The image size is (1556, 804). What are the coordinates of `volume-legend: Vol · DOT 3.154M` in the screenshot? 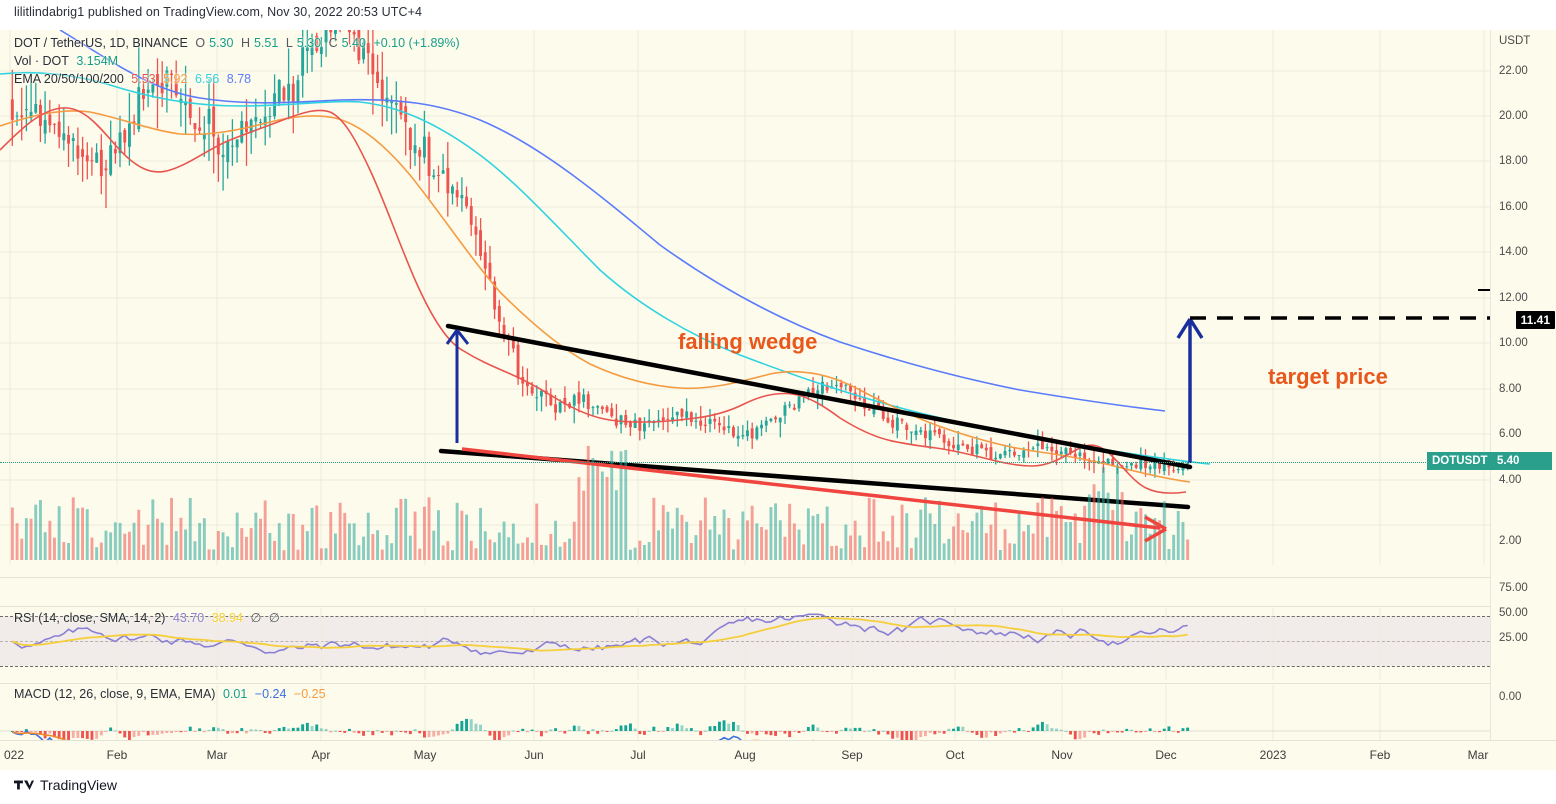 It's located at (68, 61).